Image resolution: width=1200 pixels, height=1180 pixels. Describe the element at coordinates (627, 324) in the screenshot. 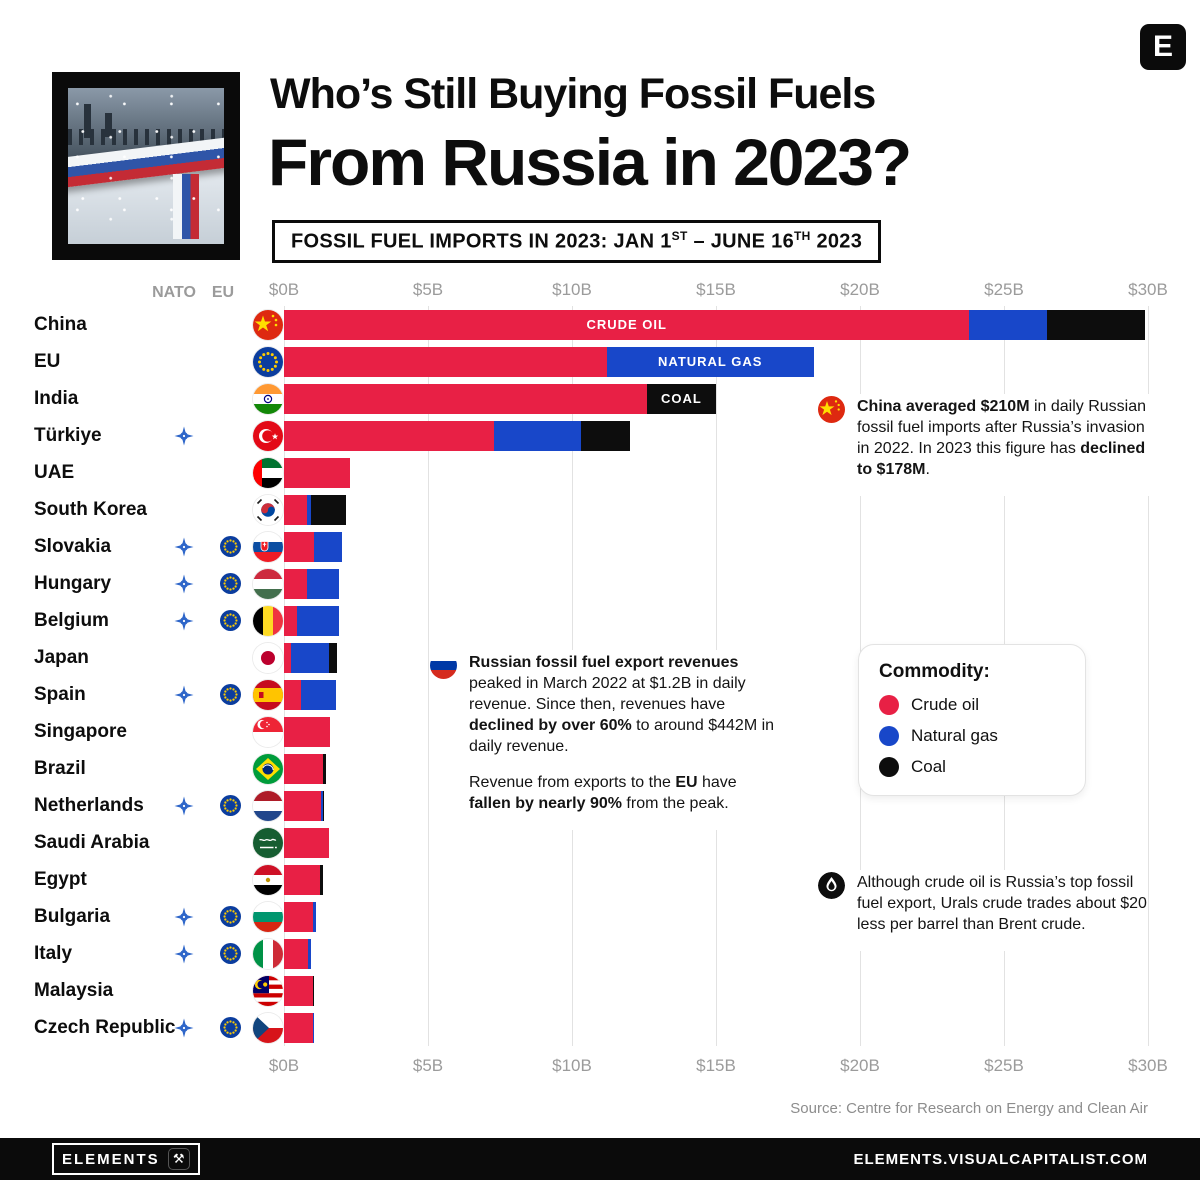

I see `bar-segment-crude: CRUDE OIL` at that location.